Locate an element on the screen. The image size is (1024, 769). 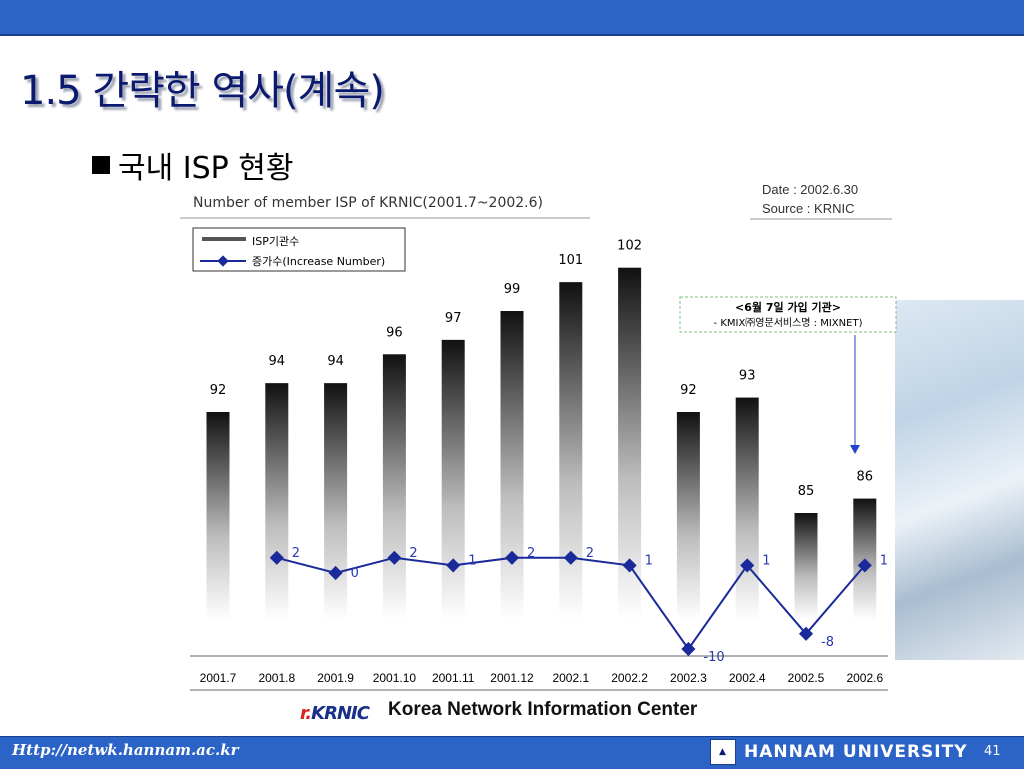
bar-value-label: 93 is located at coordinates (747, 376).